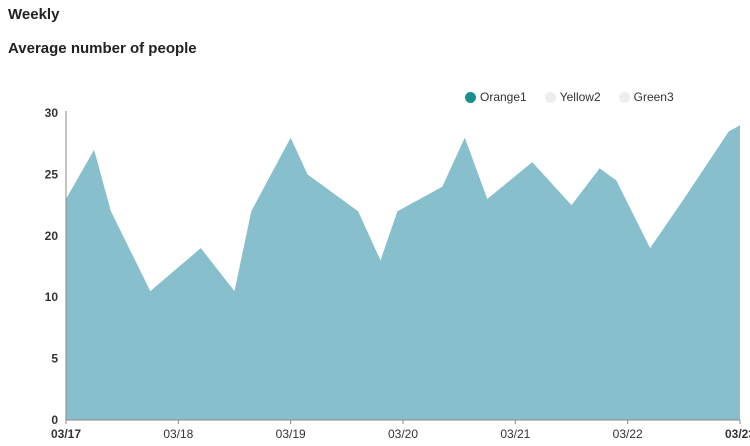  I want to click on legend-label: Yellow2, so click(580, 97).